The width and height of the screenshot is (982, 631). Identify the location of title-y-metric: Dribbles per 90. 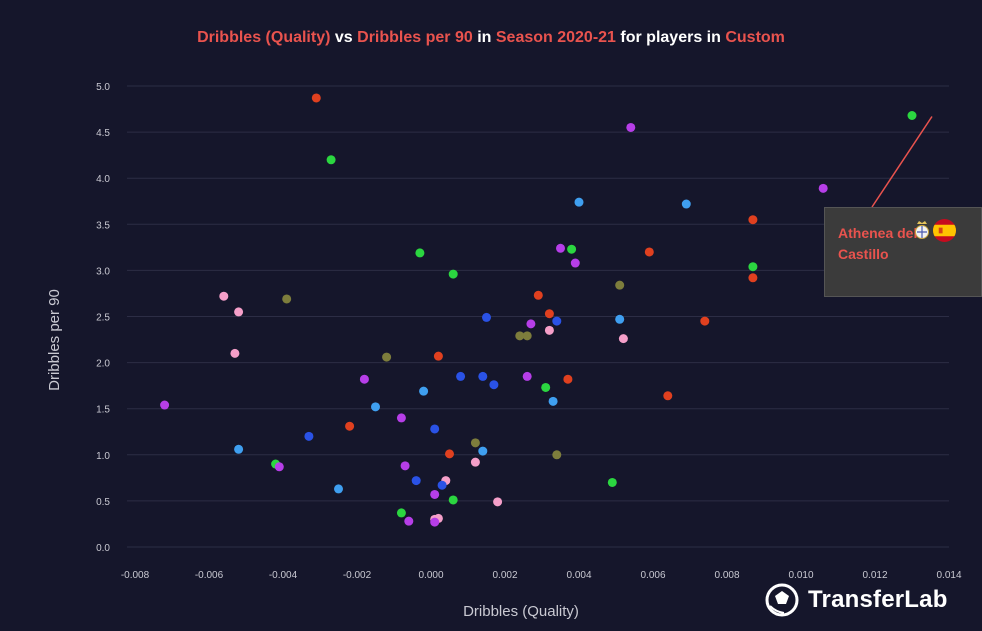
(415, 37).